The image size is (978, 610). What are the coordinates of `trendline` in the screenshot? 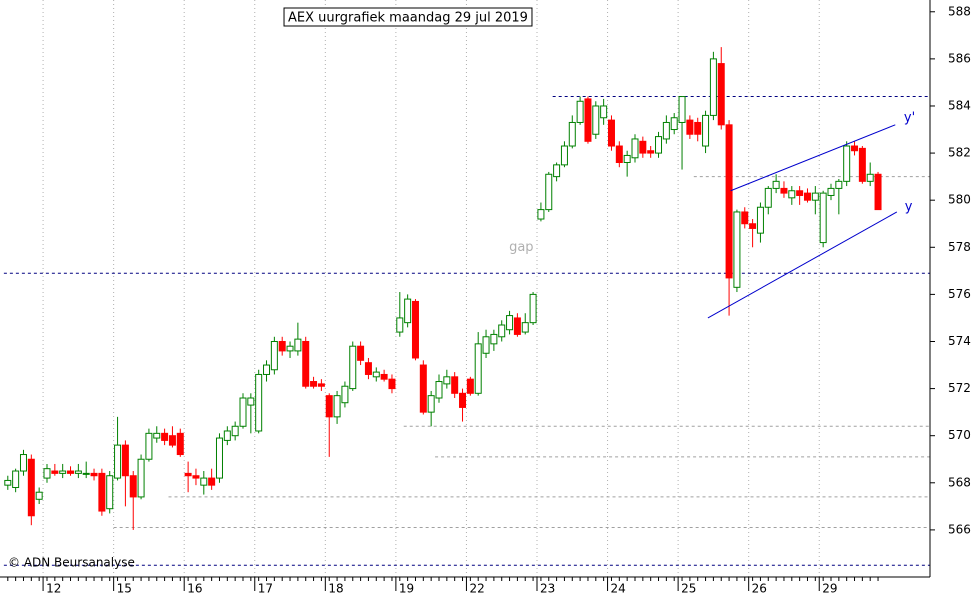 It's located at (802, 265).